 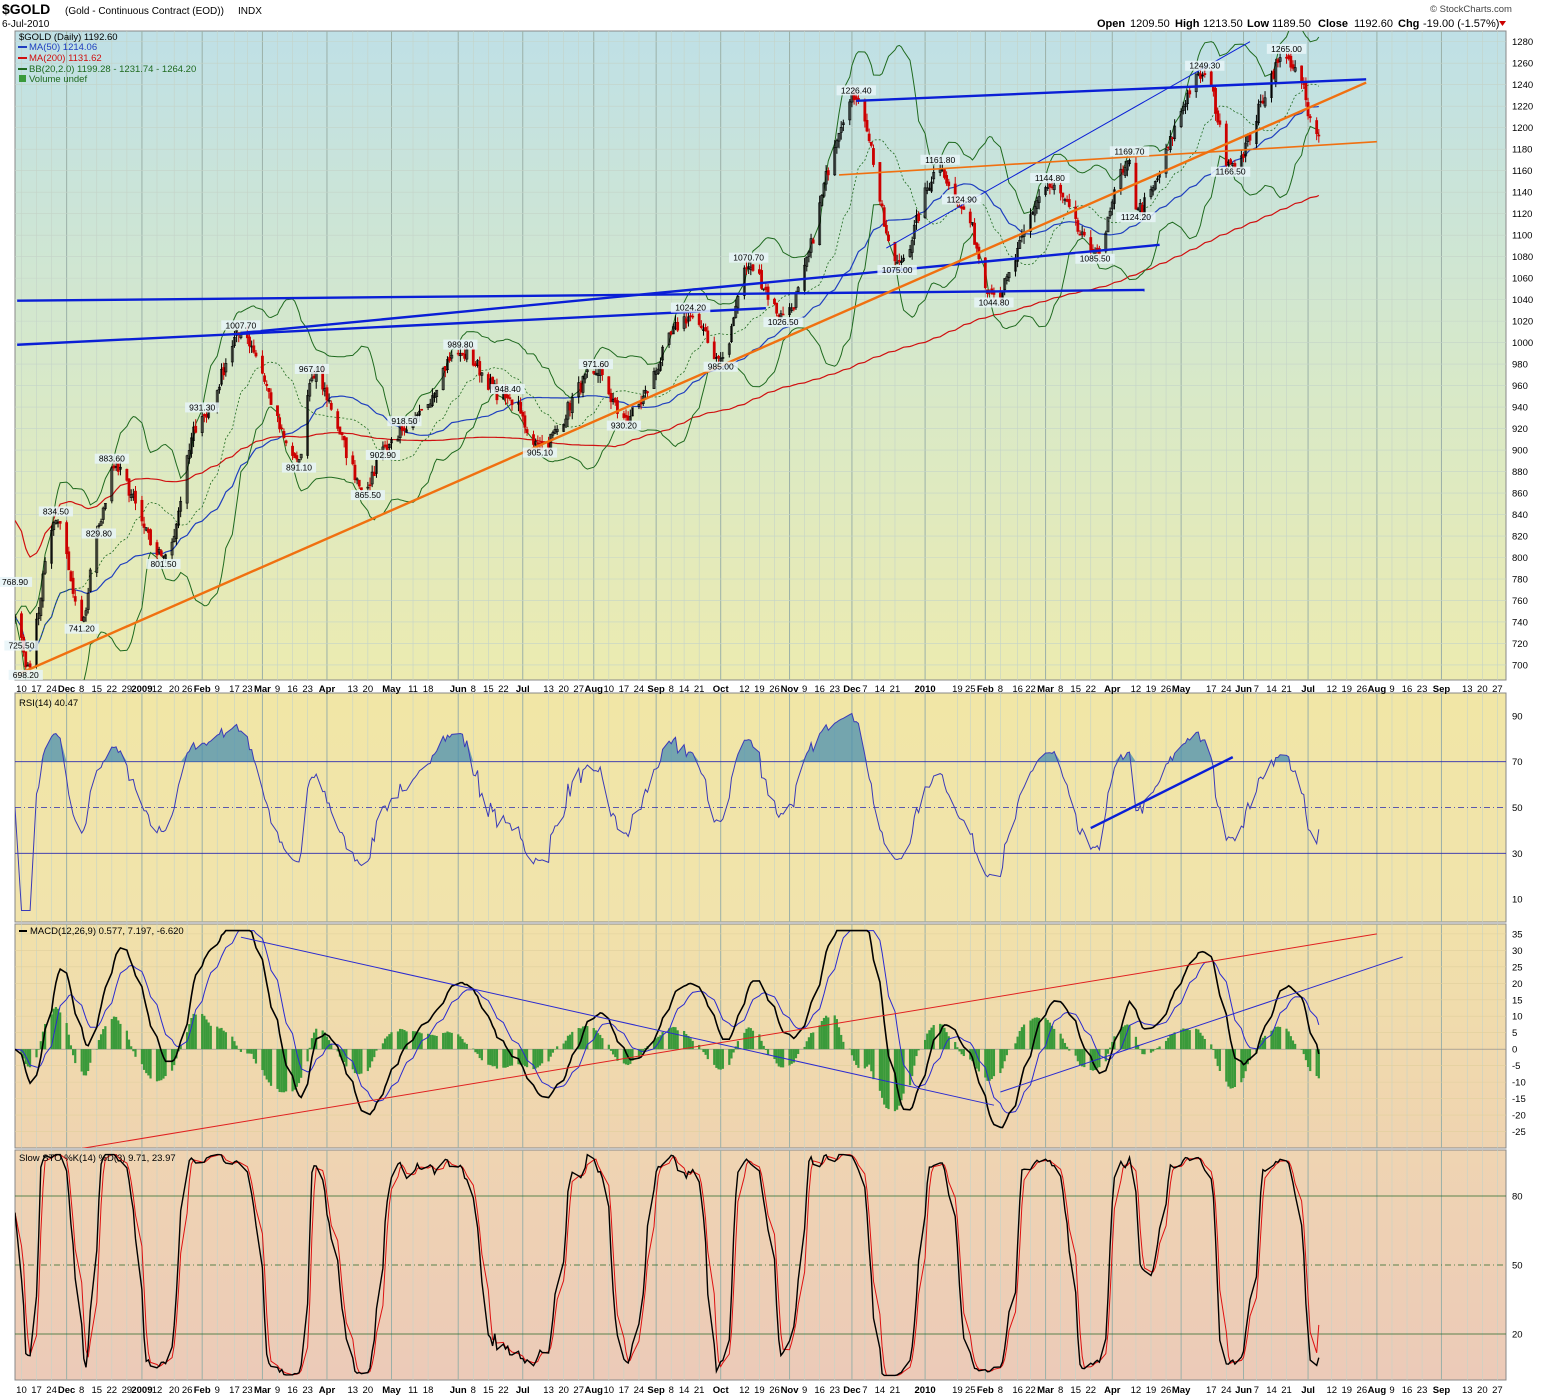 I want to click on x-tick-label-top: Jun, so click(x=458, y=689).